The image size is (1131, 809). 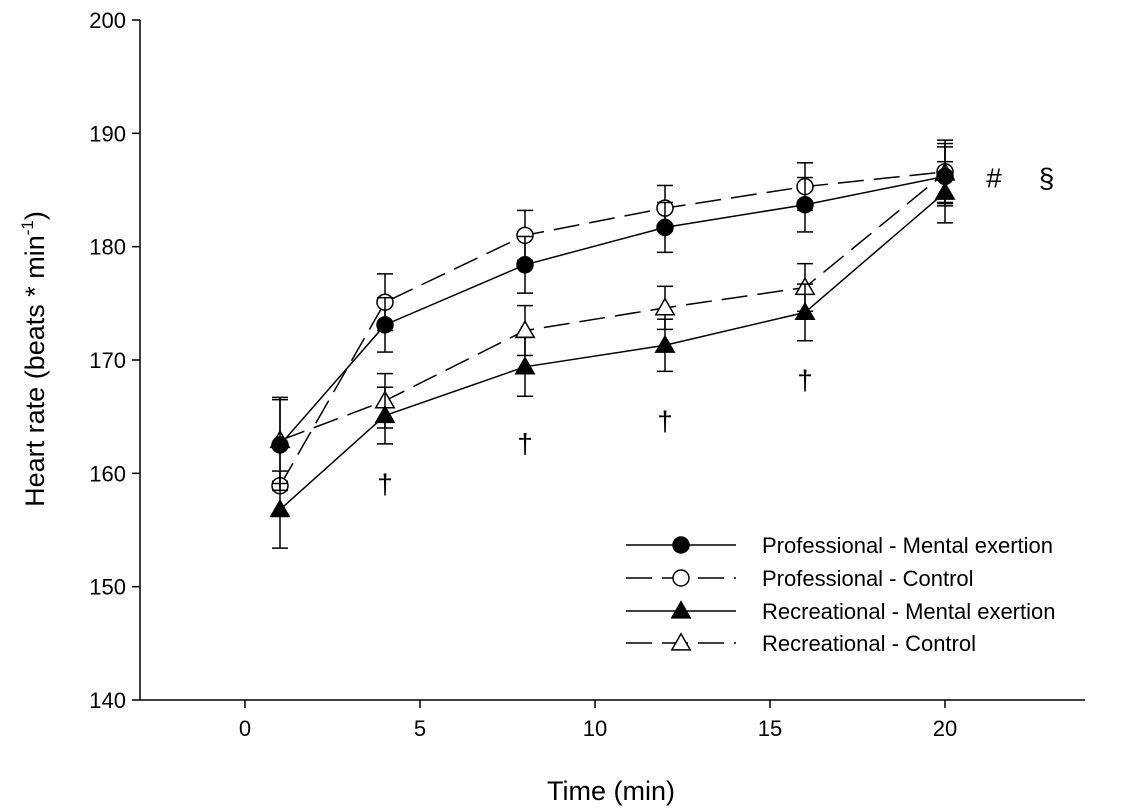 What do you see at coordinates (107, 133) in the screenshot?
I see `y-tick-label: 190` at bounding box center [107, 133].